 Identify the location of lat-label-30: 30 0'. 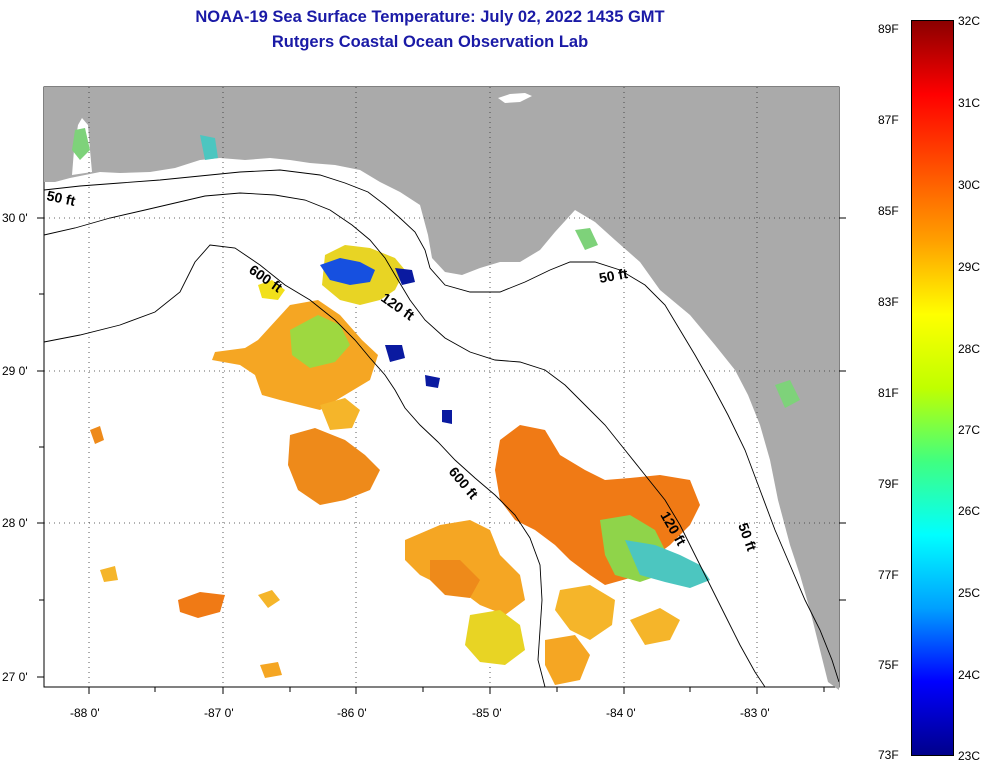
(15, 218).